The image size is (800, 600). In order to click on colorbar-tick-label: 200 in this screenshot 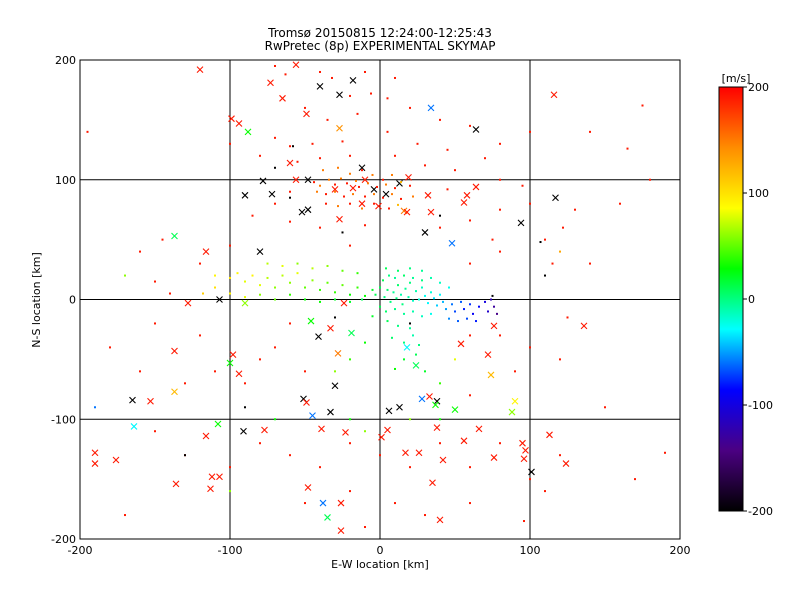, I will do `click(758, 87)`.